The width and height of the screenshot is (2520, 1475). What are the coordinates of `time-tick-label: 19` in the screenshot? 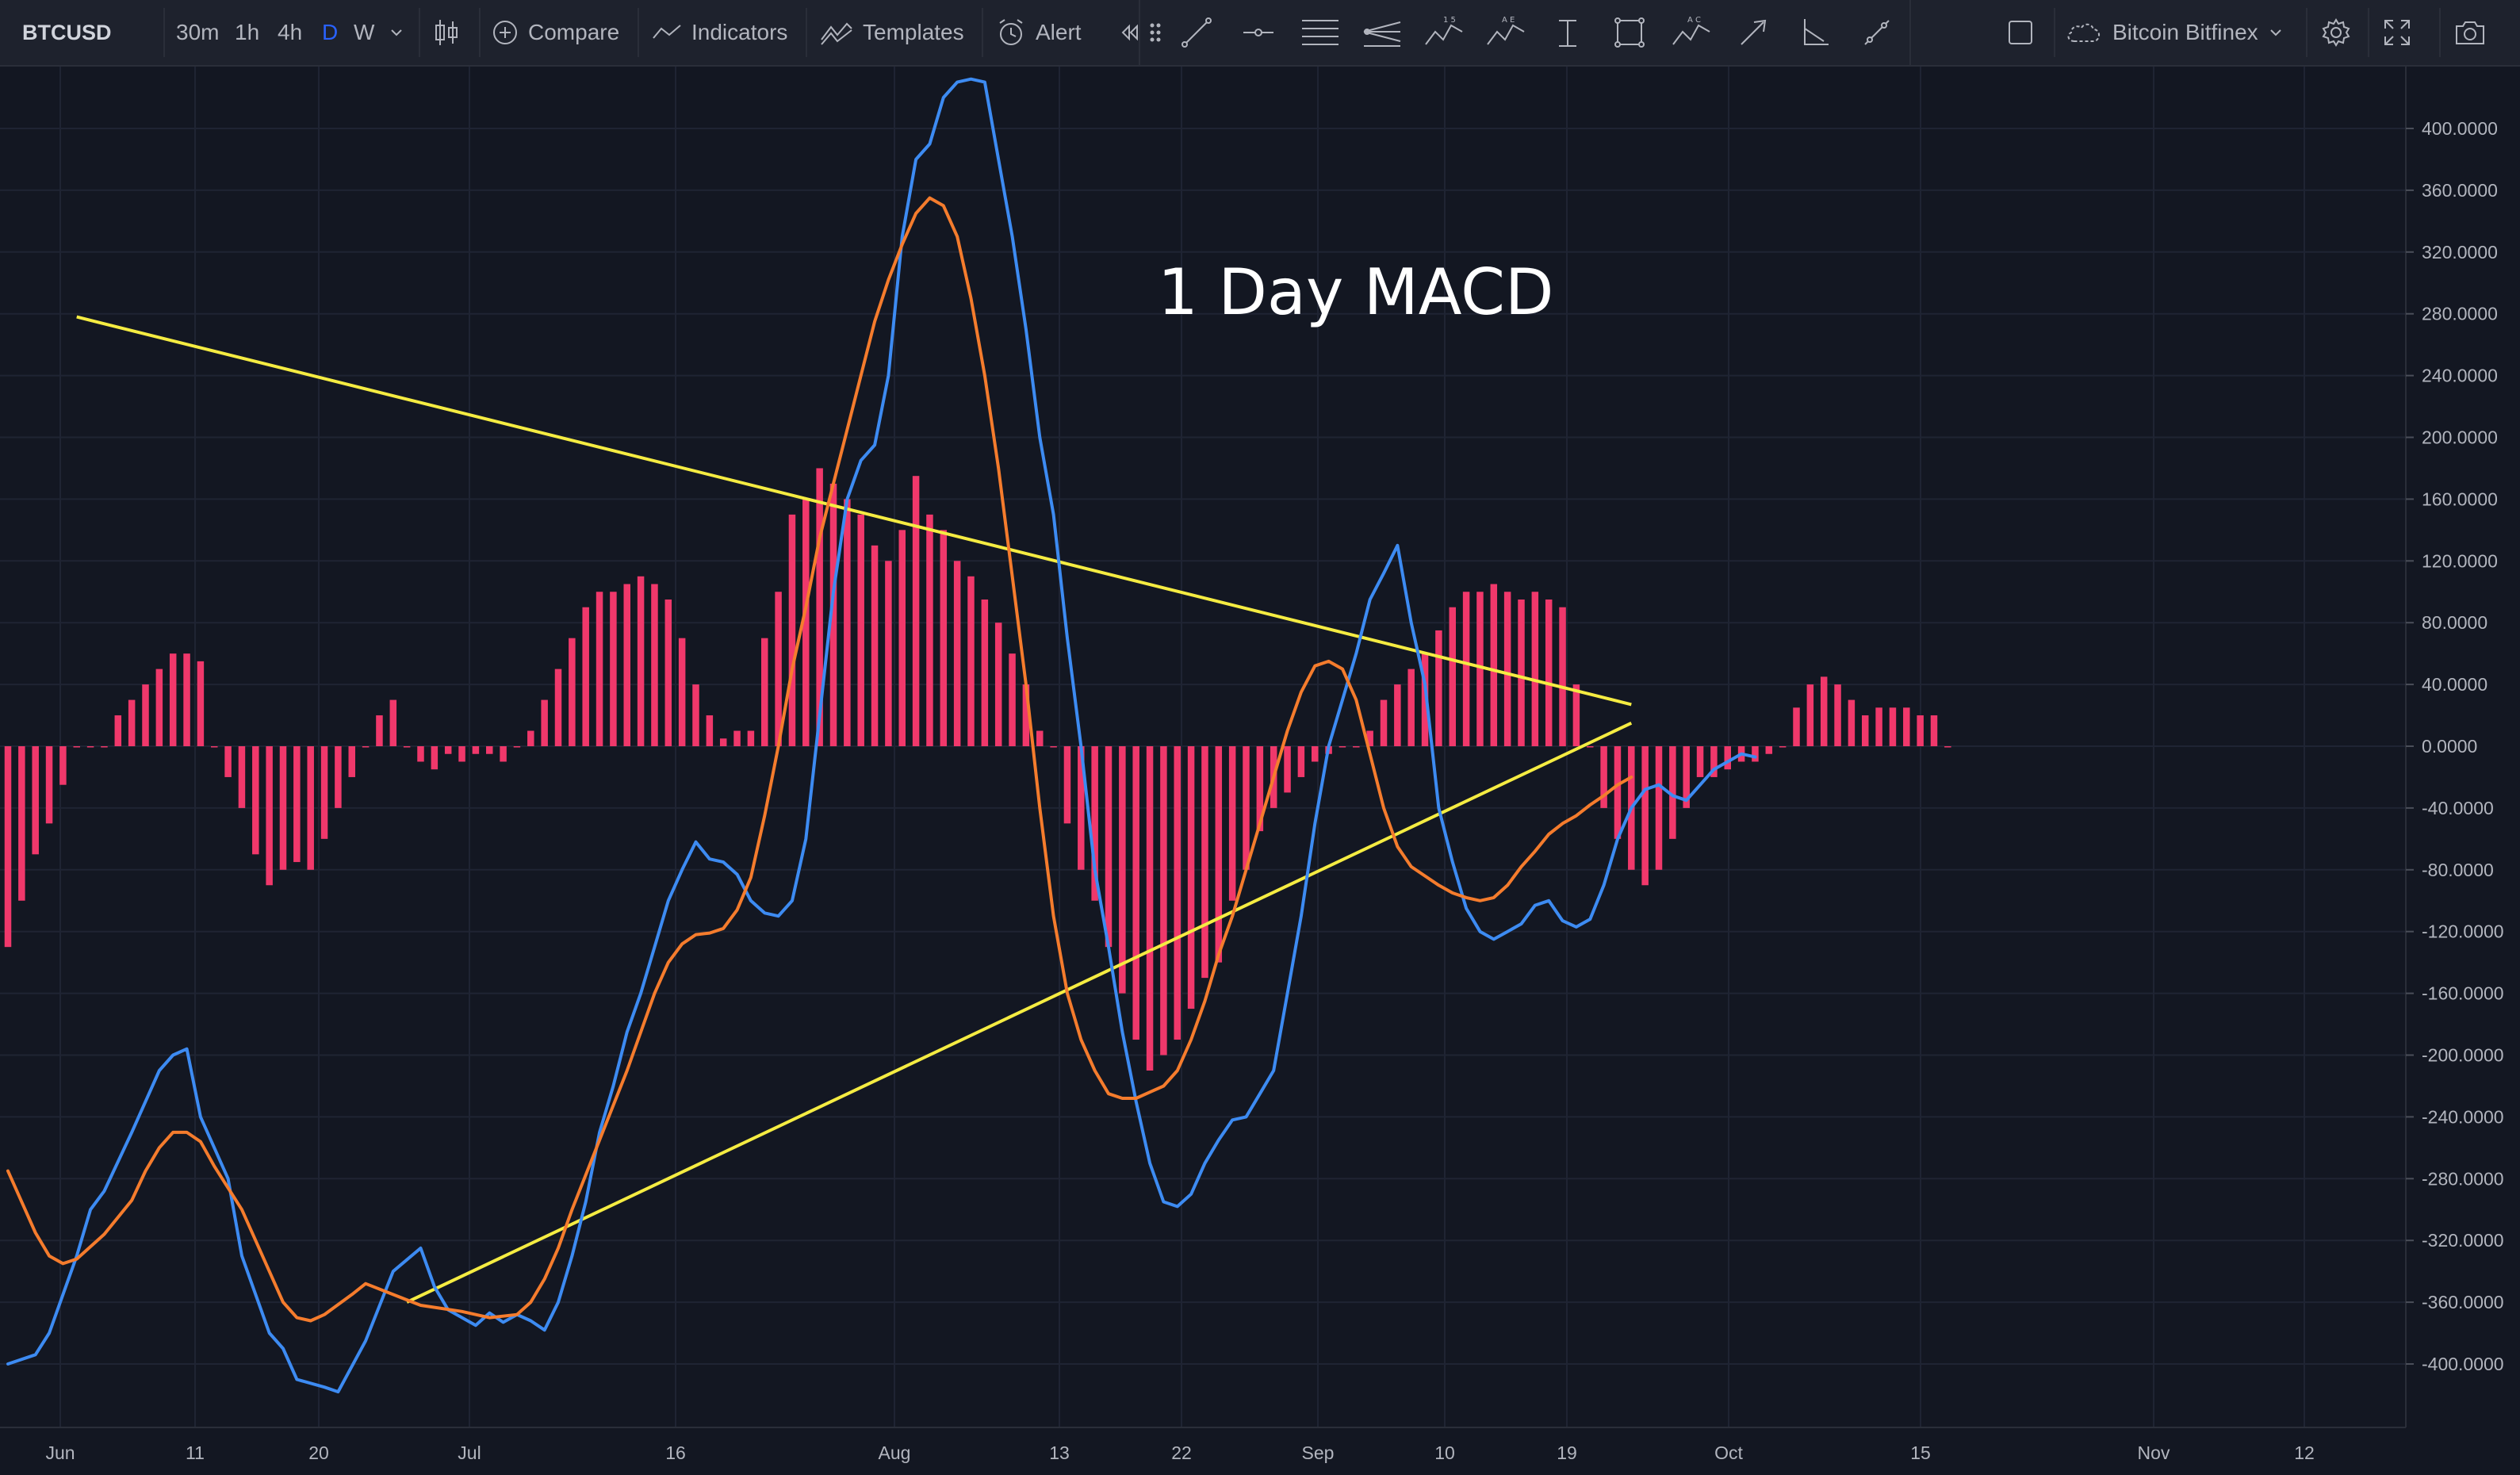 It's located at (1567, 1452).